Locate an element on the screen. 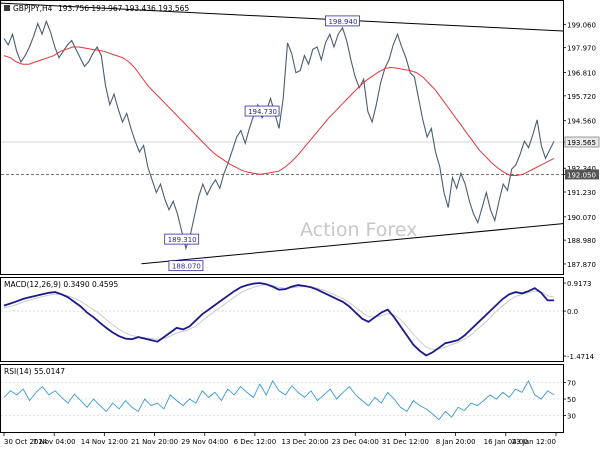  price-tick-label: 192.340 is located at coordinates (581, 169).